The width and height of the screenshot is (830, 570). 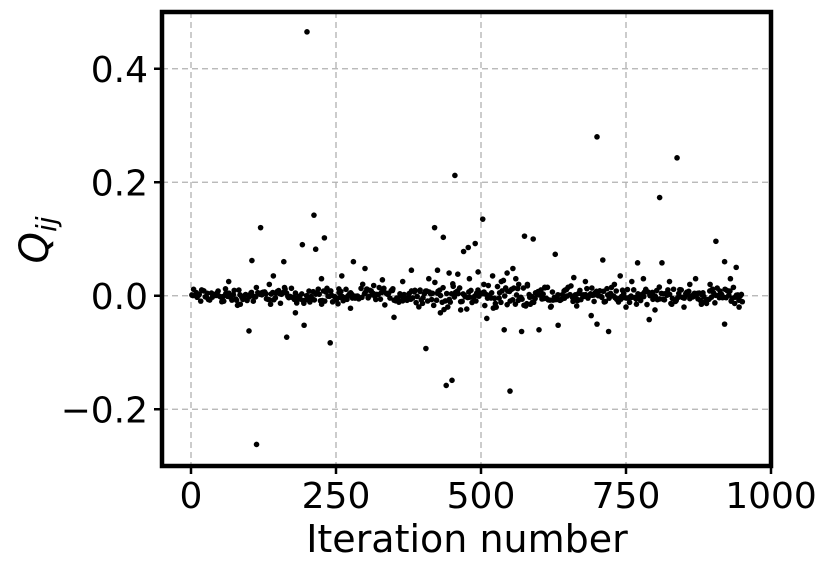 I want to click on y-axis-label: Qij, so click(x=37, y=239).